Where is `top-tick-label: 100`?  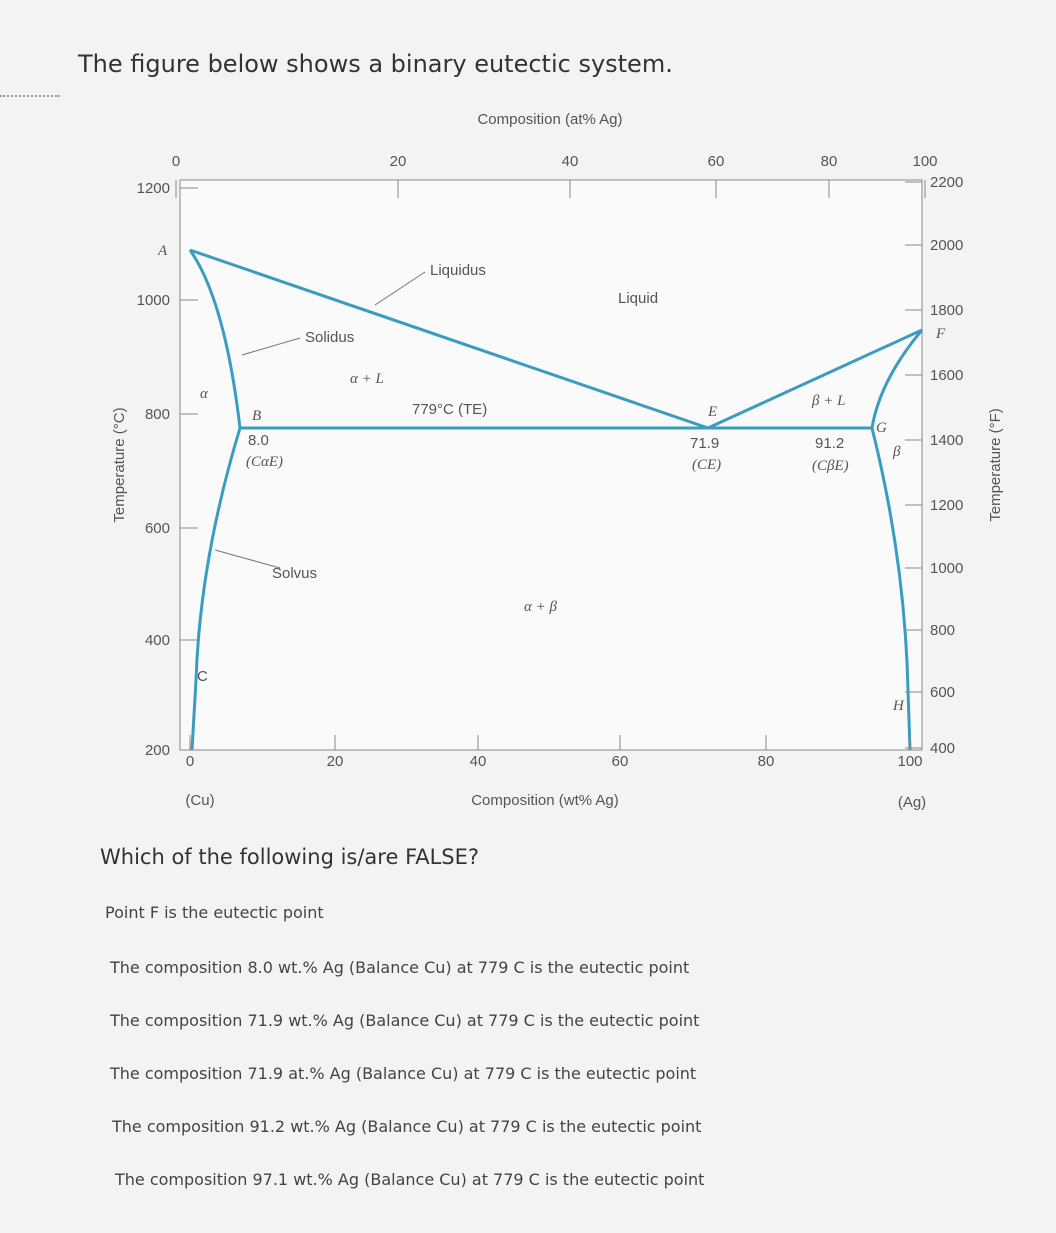 top-tick-label: 100 is located at coordinates (924, 161).